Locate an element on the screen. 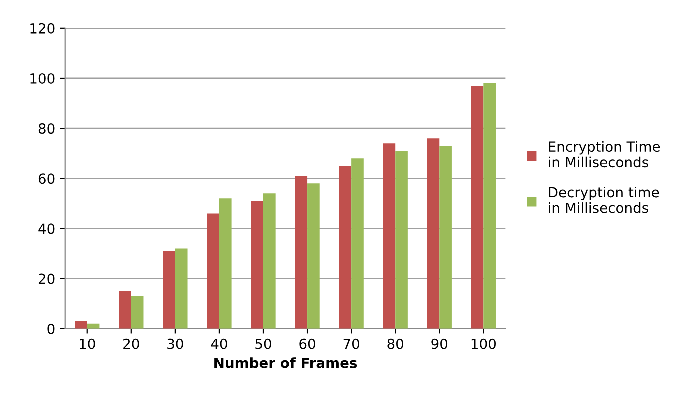 The image size is (688, 406). x-tick-label: 40 is located at coordinates (219, 344).